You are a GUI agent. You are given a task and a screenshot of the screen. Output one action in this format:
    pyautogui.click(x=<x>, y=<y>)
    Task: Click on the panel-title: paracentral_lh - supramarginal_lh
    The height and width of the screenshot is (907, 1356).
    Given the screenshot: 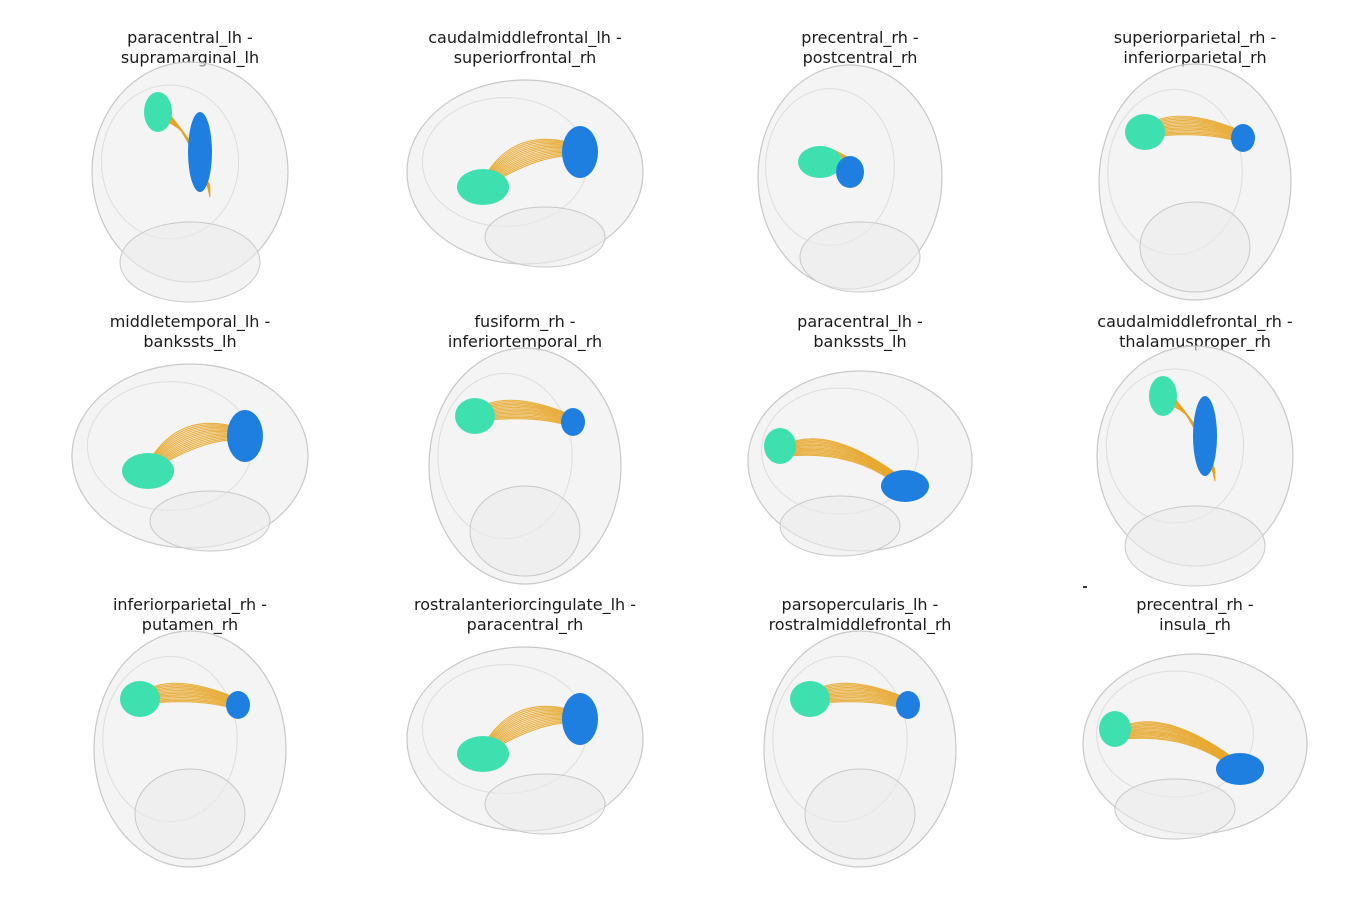 What is the action you would take?
    pyautogui.click(x=190, y=48)
    